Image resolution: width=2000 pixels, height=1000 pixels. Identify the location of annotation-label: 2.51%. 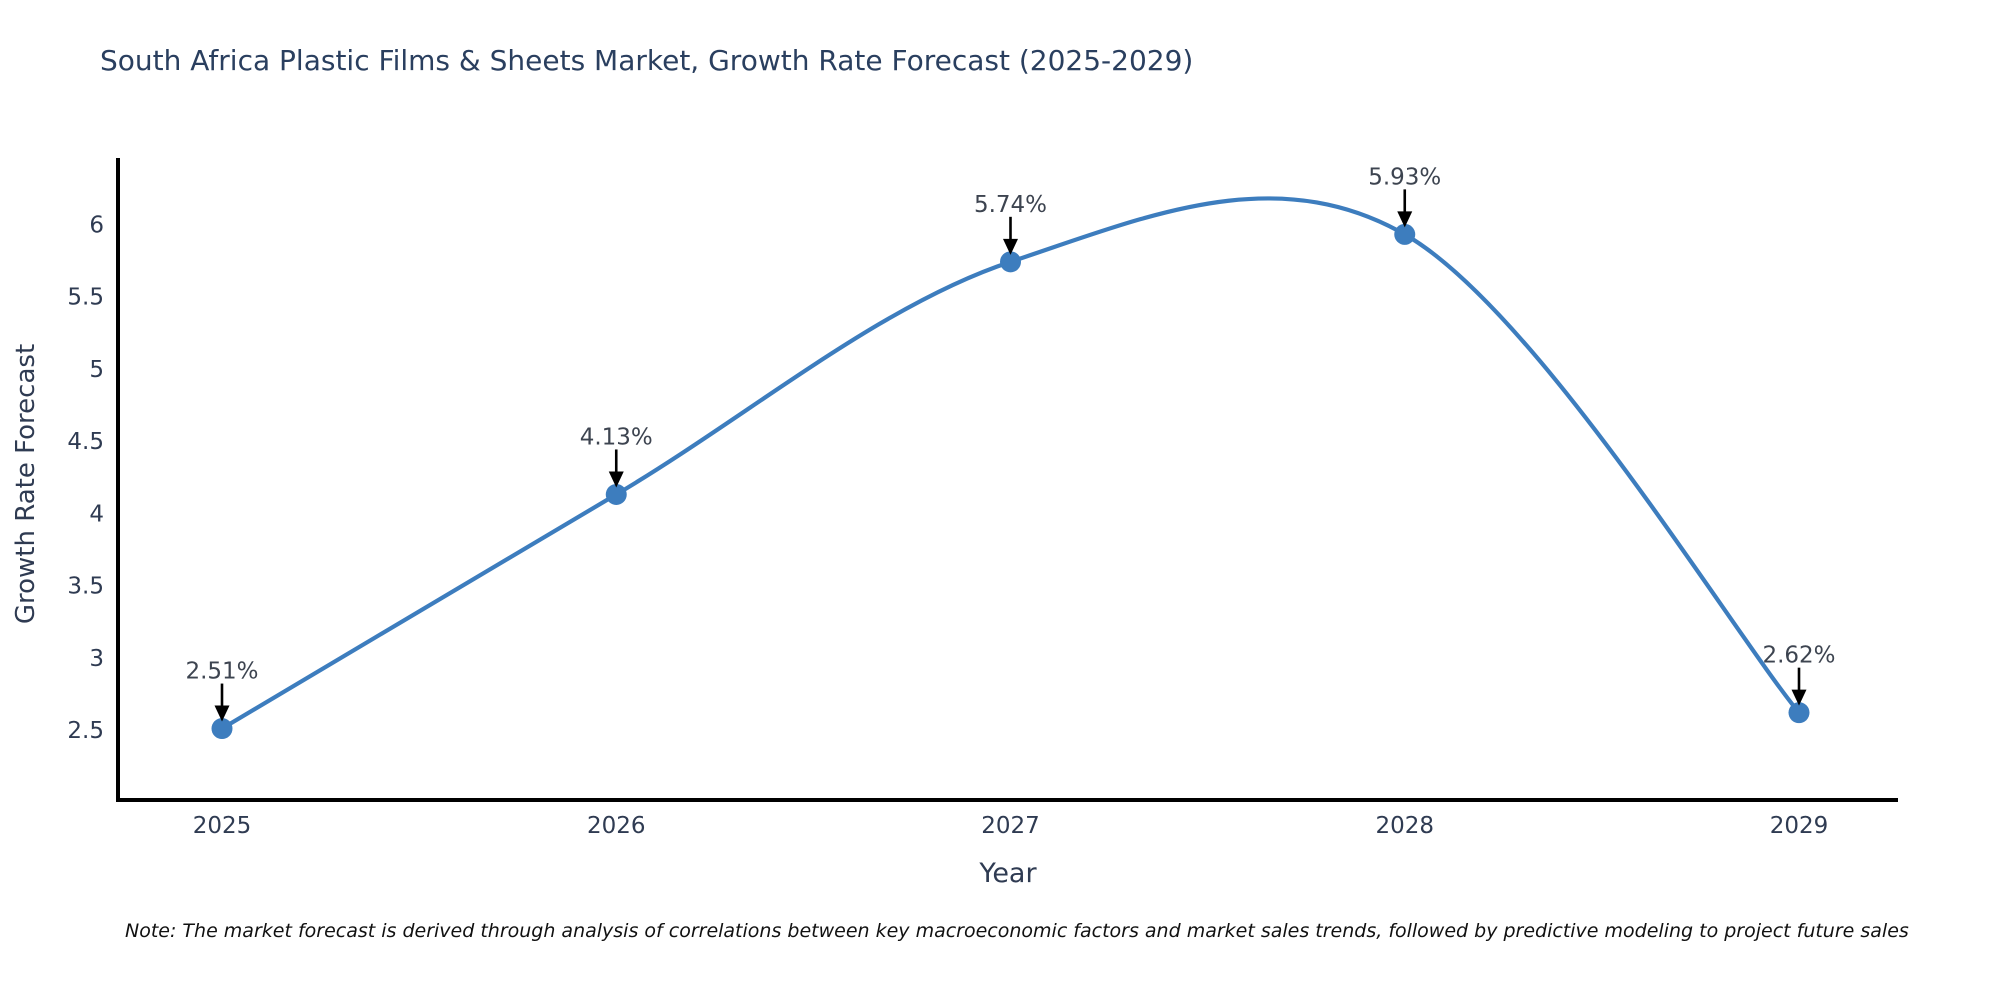
(221, 672).